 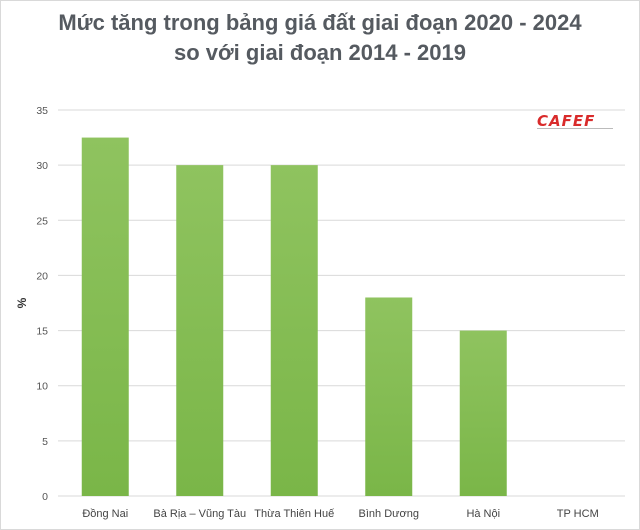 I want to click on y-tick-label: 30, so click(x=42, y=166).